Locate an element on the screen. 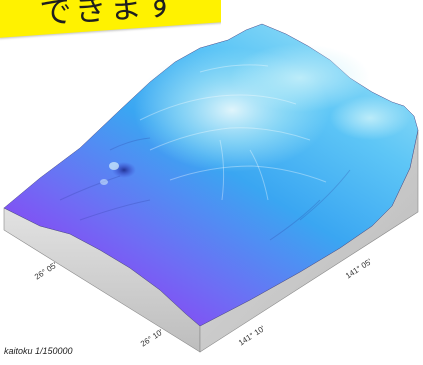 The width and height of the screenshot is (423, 365). map-caption: kaitoku 1/150000 is located at coordinates (38, 351).